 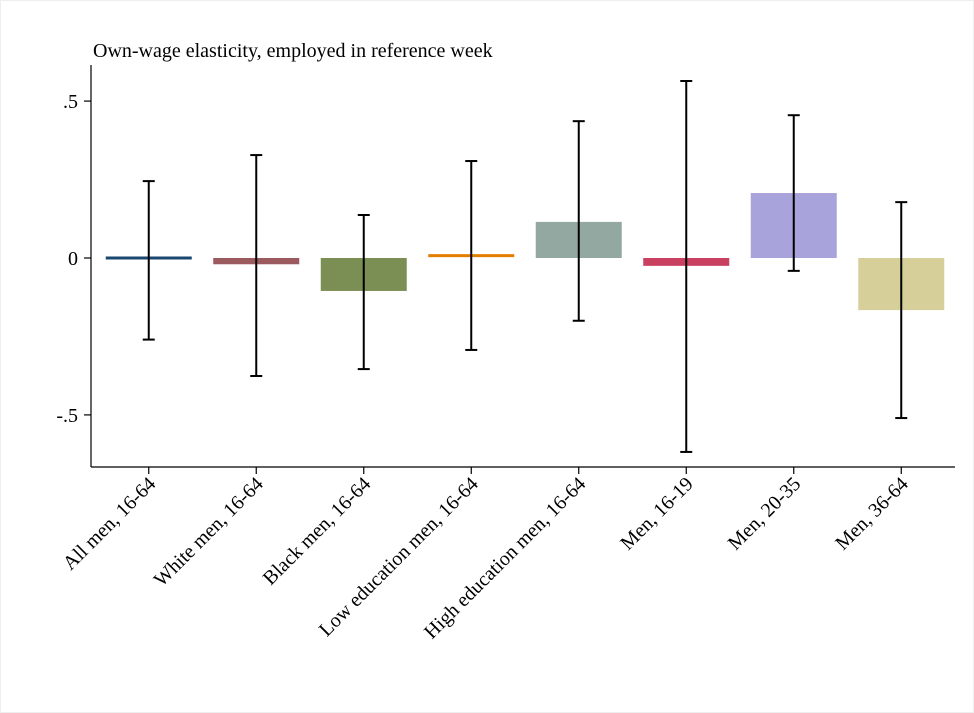 I want to click on y-tick-label: 0, so click(x=73, y=259).